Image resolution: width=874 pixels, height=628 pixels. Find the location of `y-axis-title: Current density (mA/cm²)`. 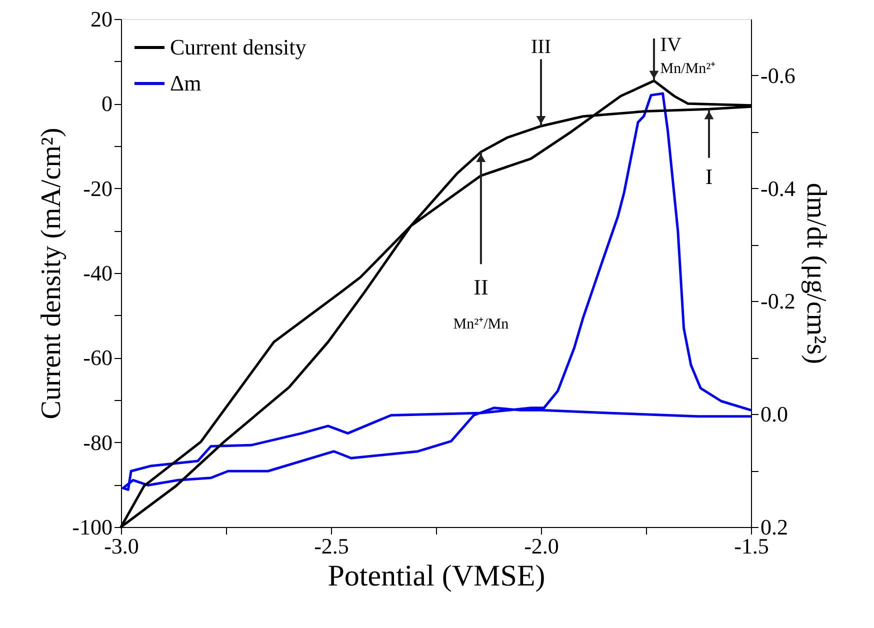

y-axis-title: Current density (mA/cm²) is located at coordinates (52, 274).